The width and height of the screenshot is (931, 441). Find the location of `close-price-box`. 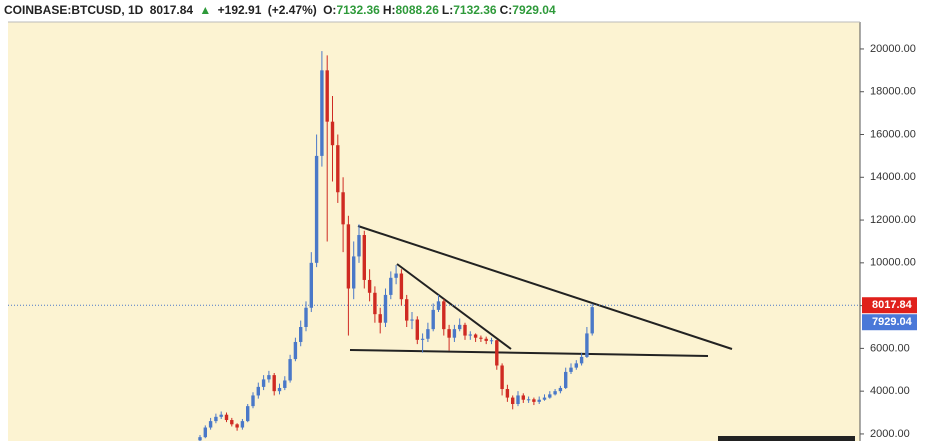

close-price-box is located at coordinates (889, 322).